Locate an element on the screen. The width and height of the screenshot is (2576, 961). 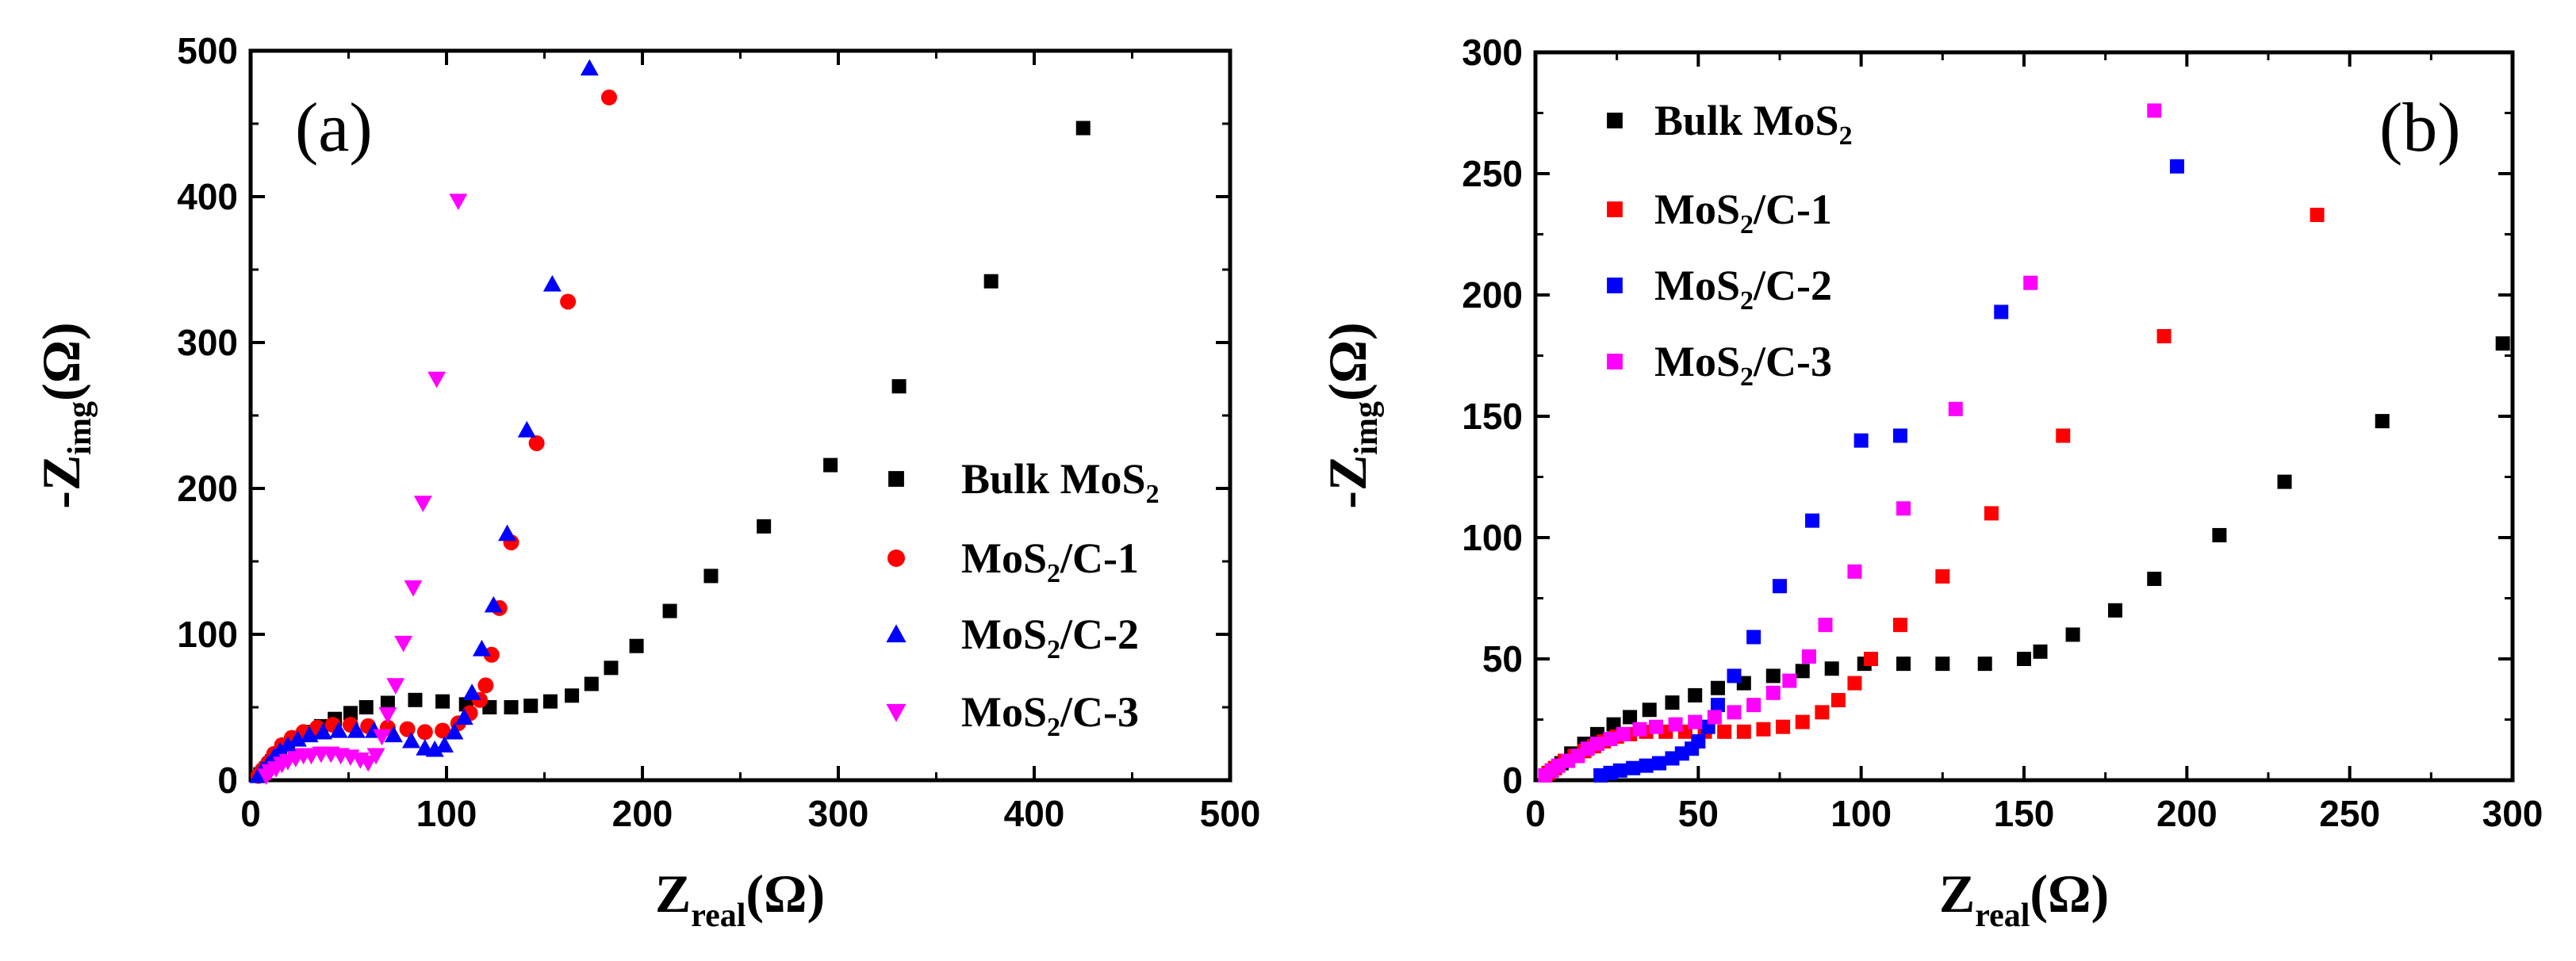
y-tick-label: 400 is located at coordinates (207, 196).